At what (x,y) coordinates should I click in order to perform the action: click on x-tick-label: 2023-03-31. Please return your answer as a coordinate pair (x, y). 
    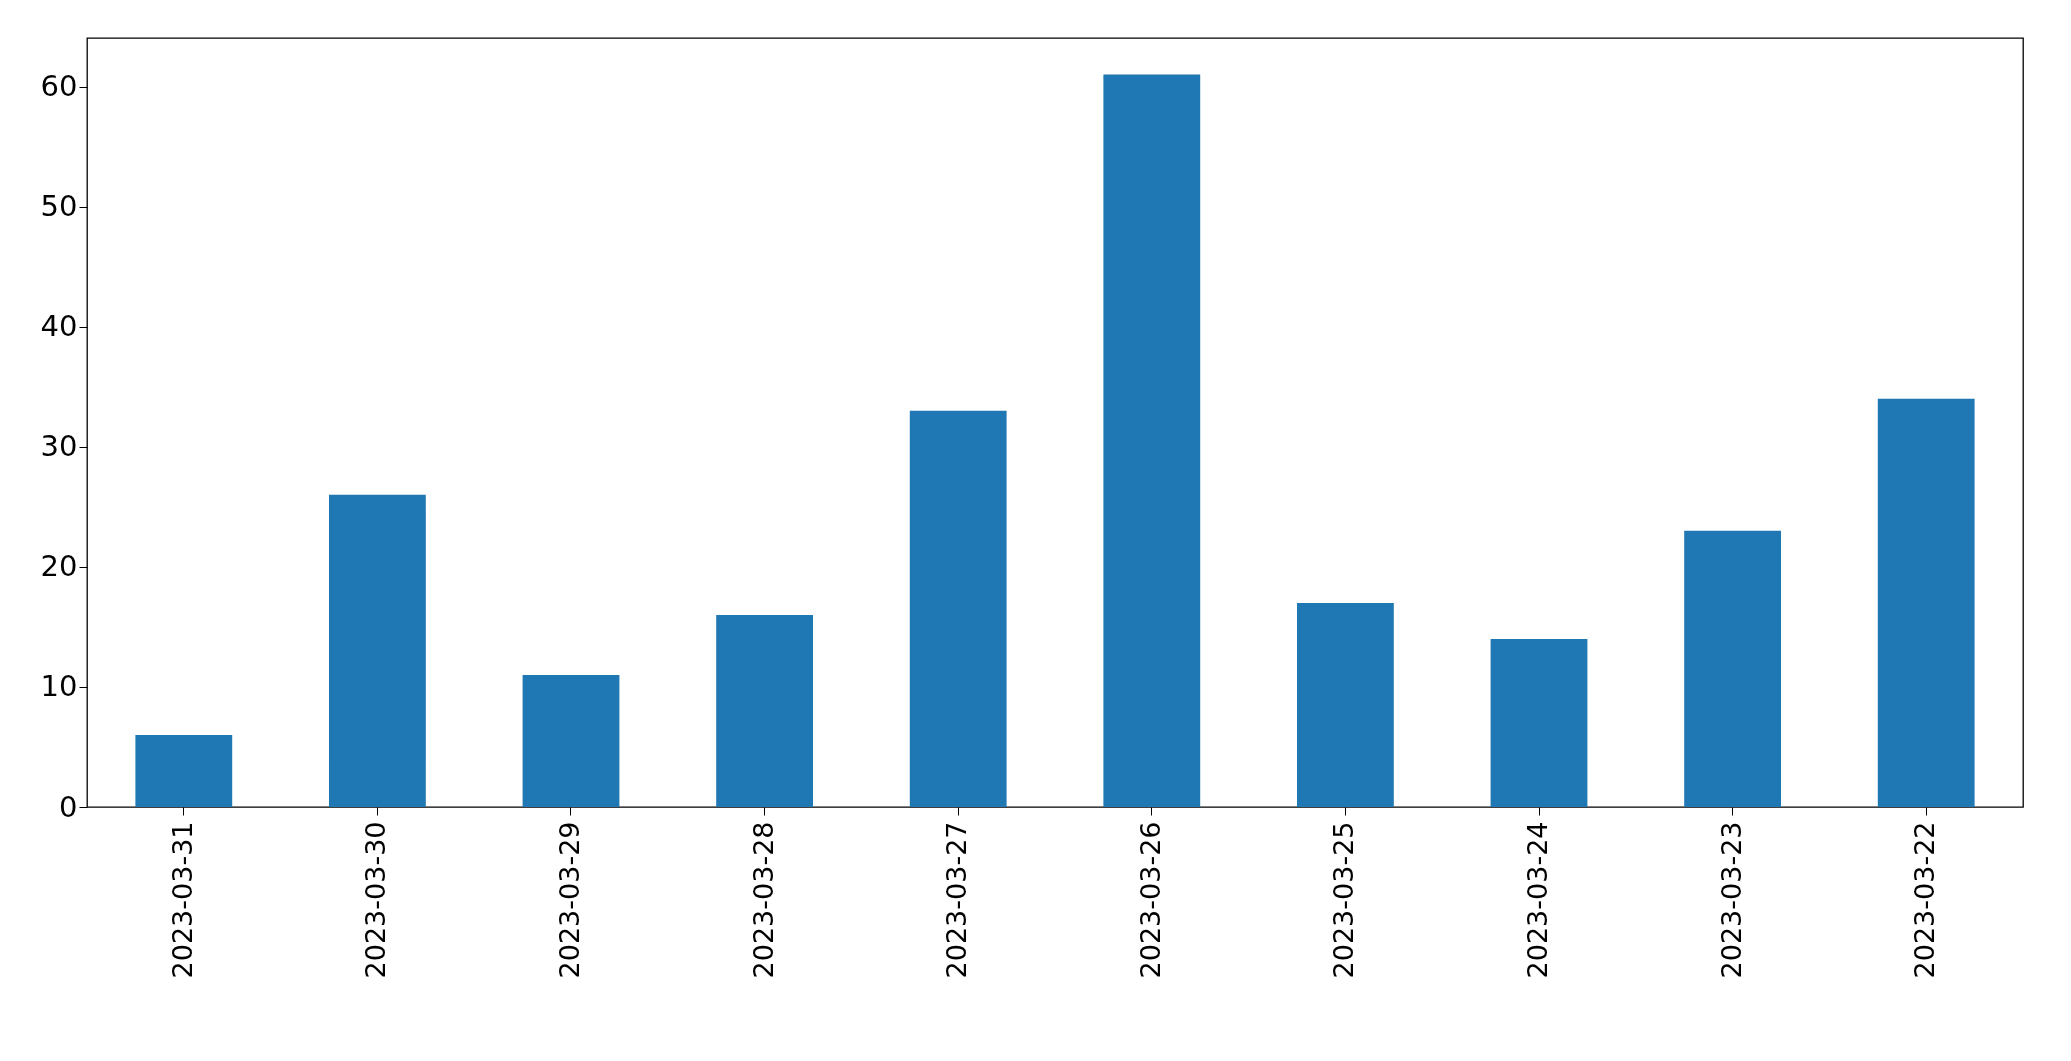
    Looking at the image, I should click on (182, 900).